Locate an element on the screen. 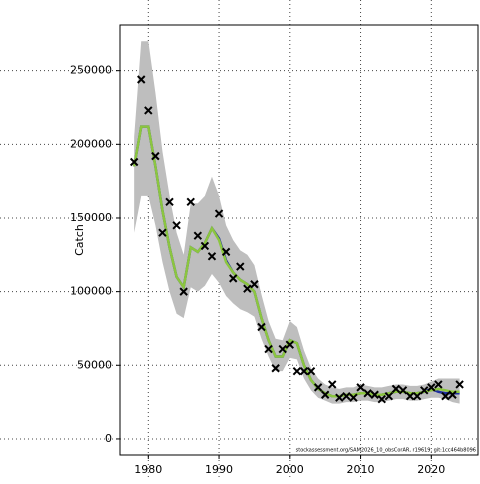 The image size is (480, 484). x-tick-label: 2000 is located at coordinates (290, 469).